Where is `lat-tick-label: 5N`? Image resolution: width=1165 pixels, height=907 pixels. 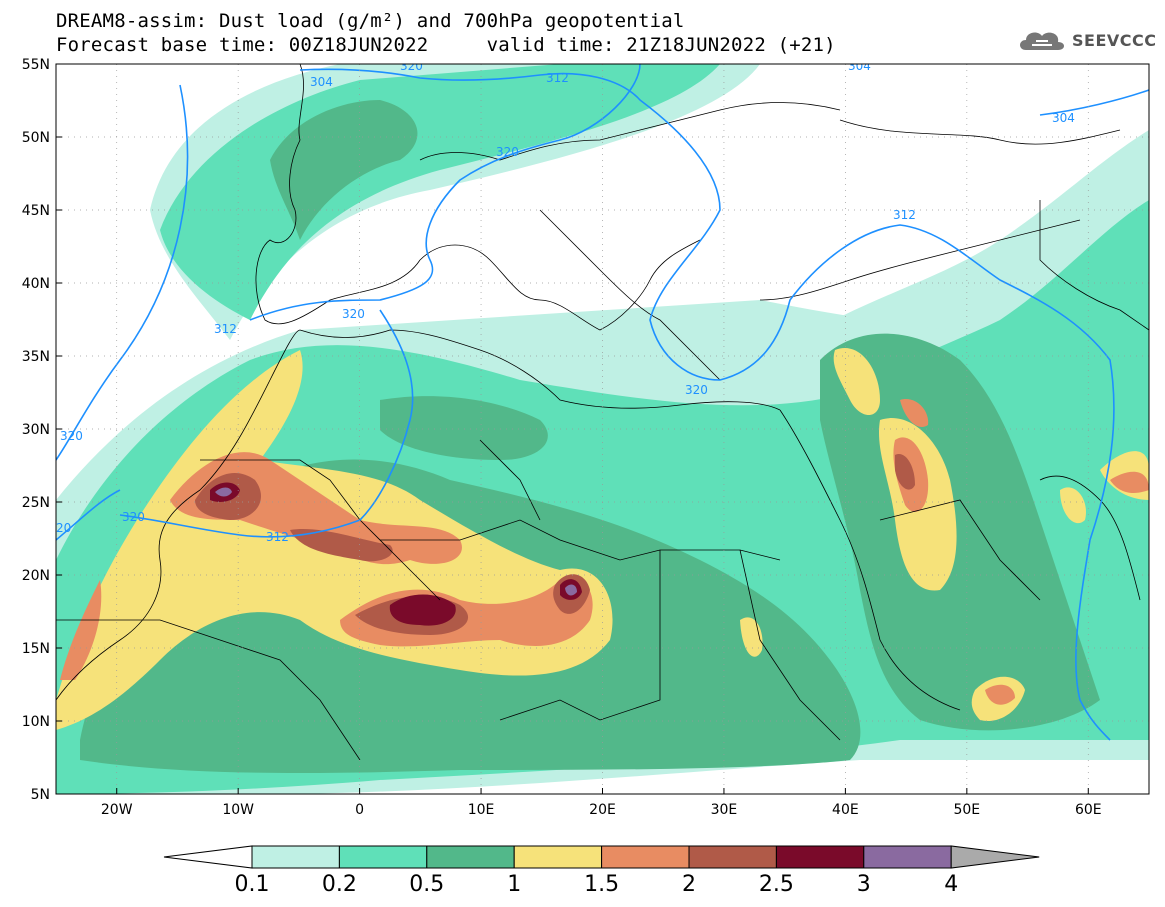
lat-tick-label: 5N is located at coordinates (40, 795).